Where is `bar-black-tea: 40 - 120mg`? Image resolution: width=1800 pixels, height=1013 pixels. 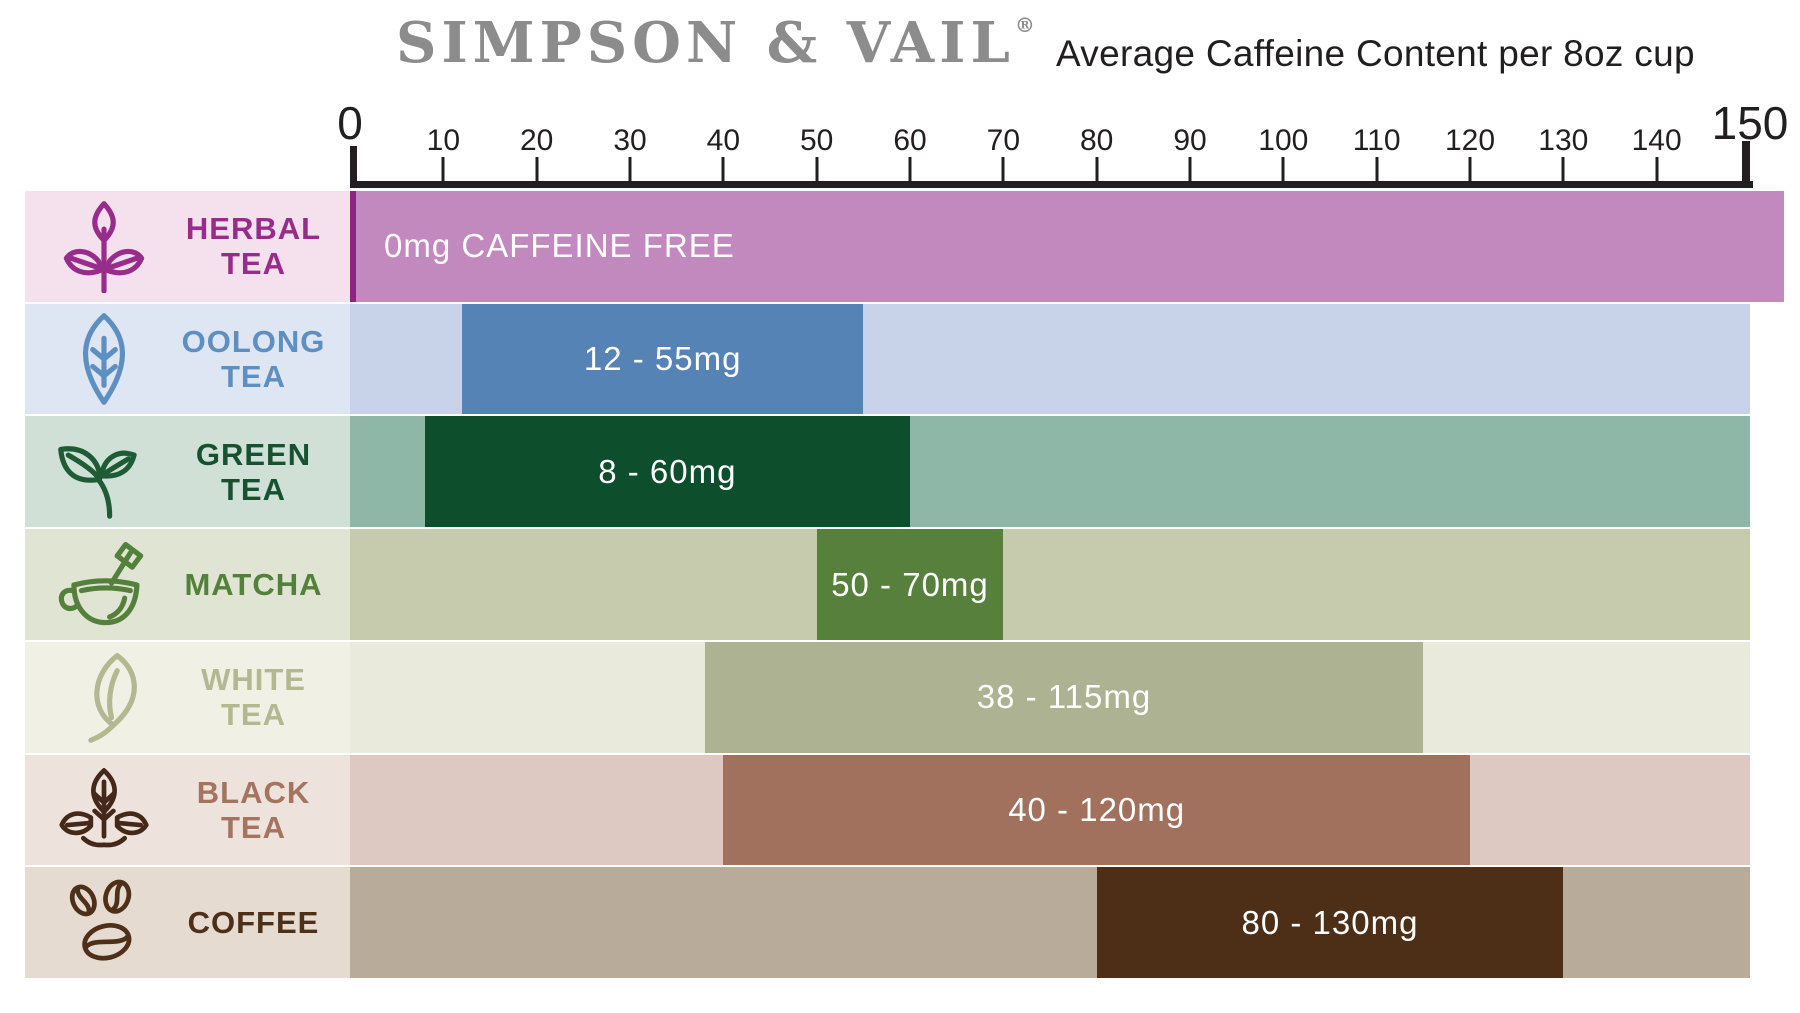
bar-black-tea: 40 - 120mg is located at coordinates (1096, 810).